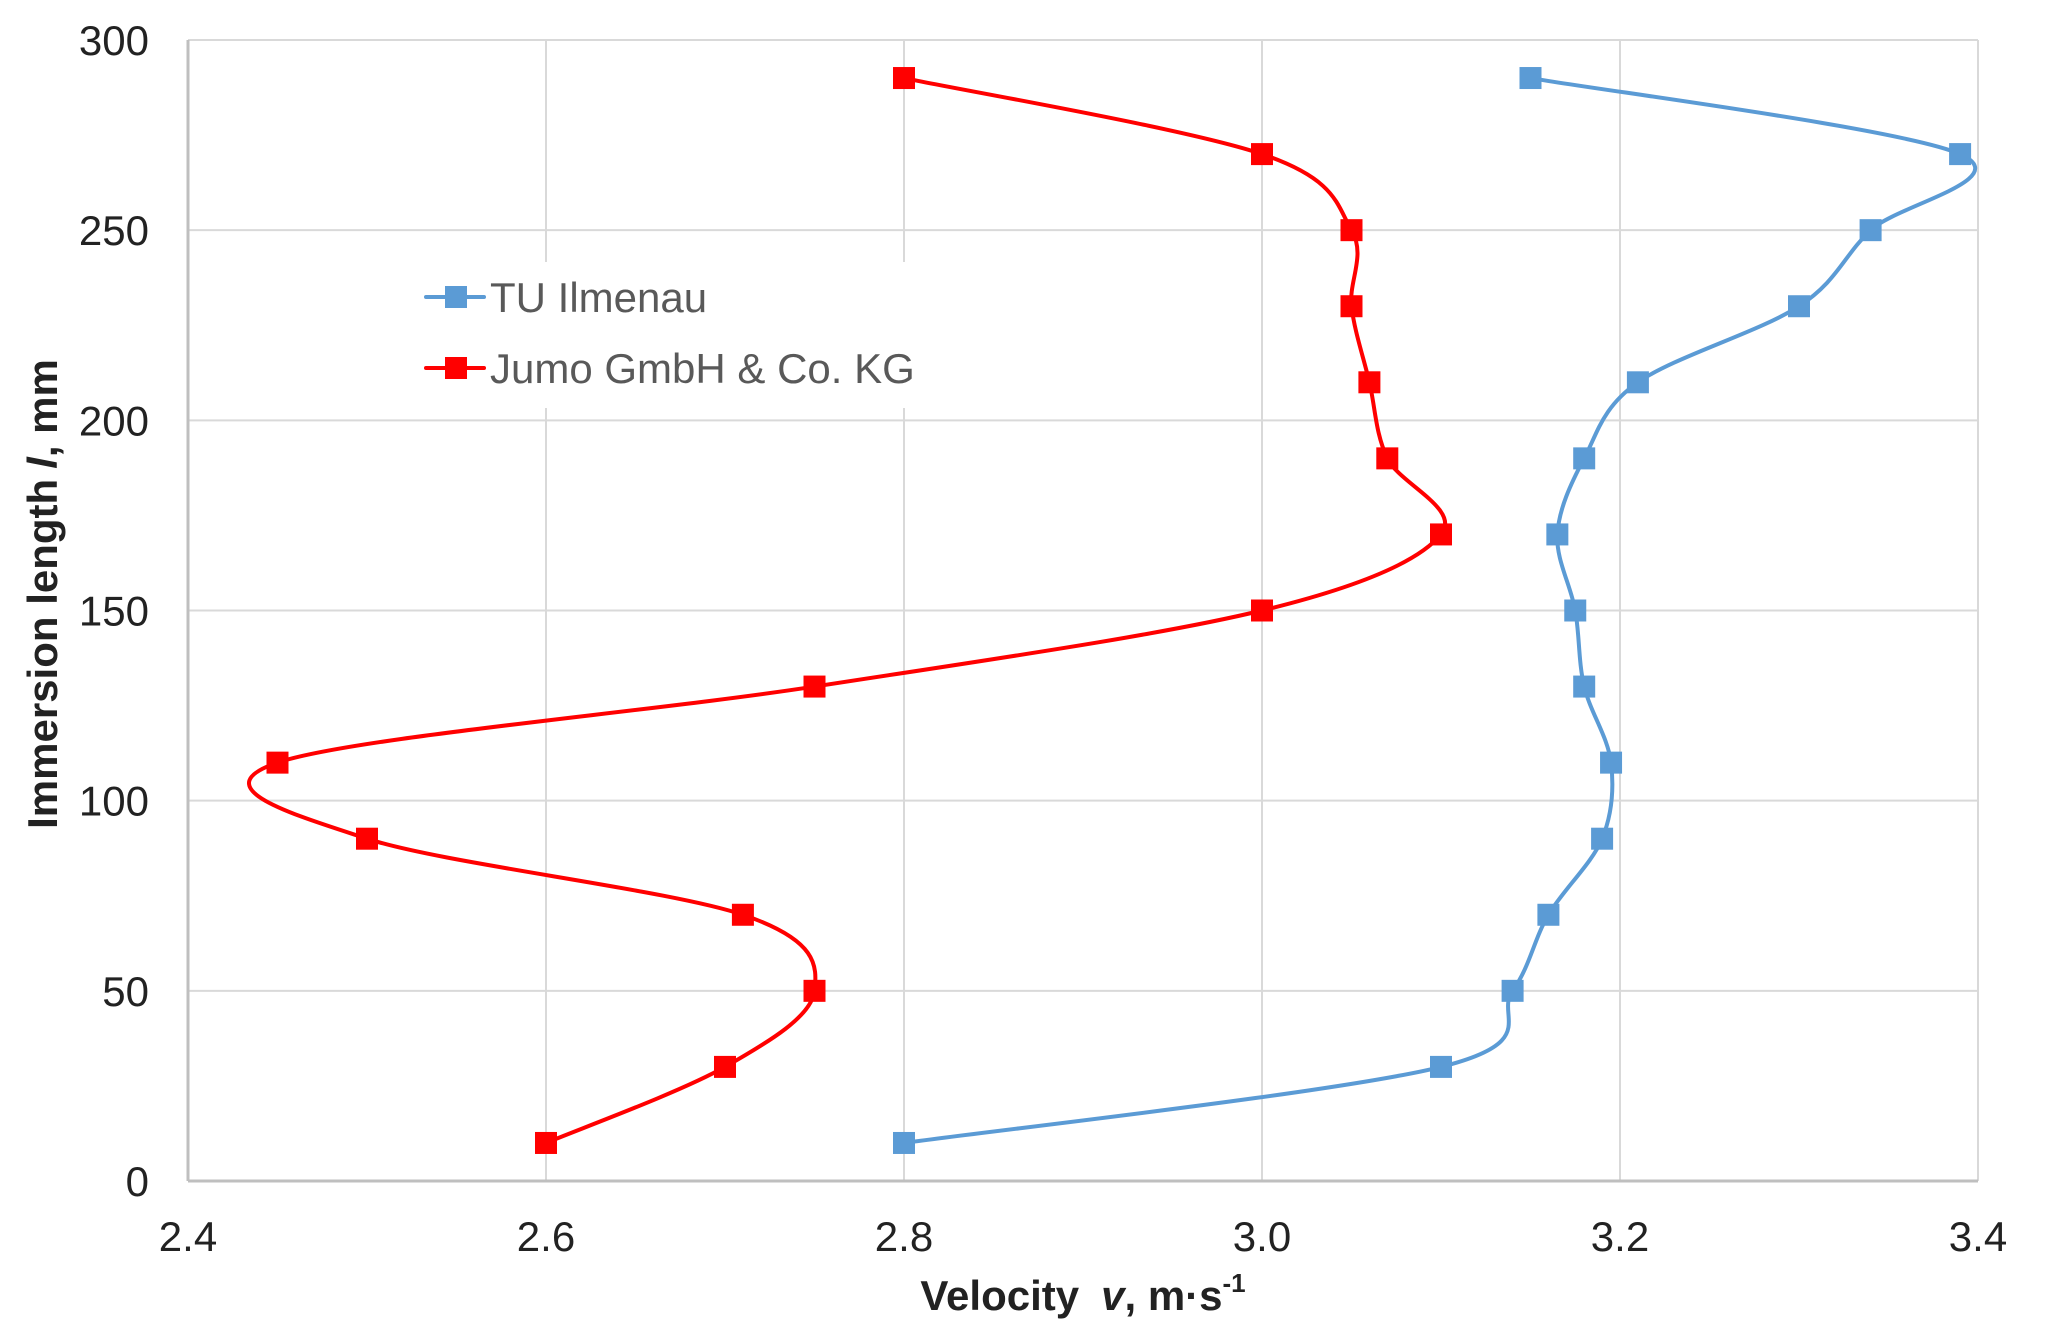 Image resolution: width=2066 pixels, height=1339 pixels. I want to click on x-tick-labels: 2.4 2.6 2.8 3.0 3.2 3.4, so click(1083, 1236).